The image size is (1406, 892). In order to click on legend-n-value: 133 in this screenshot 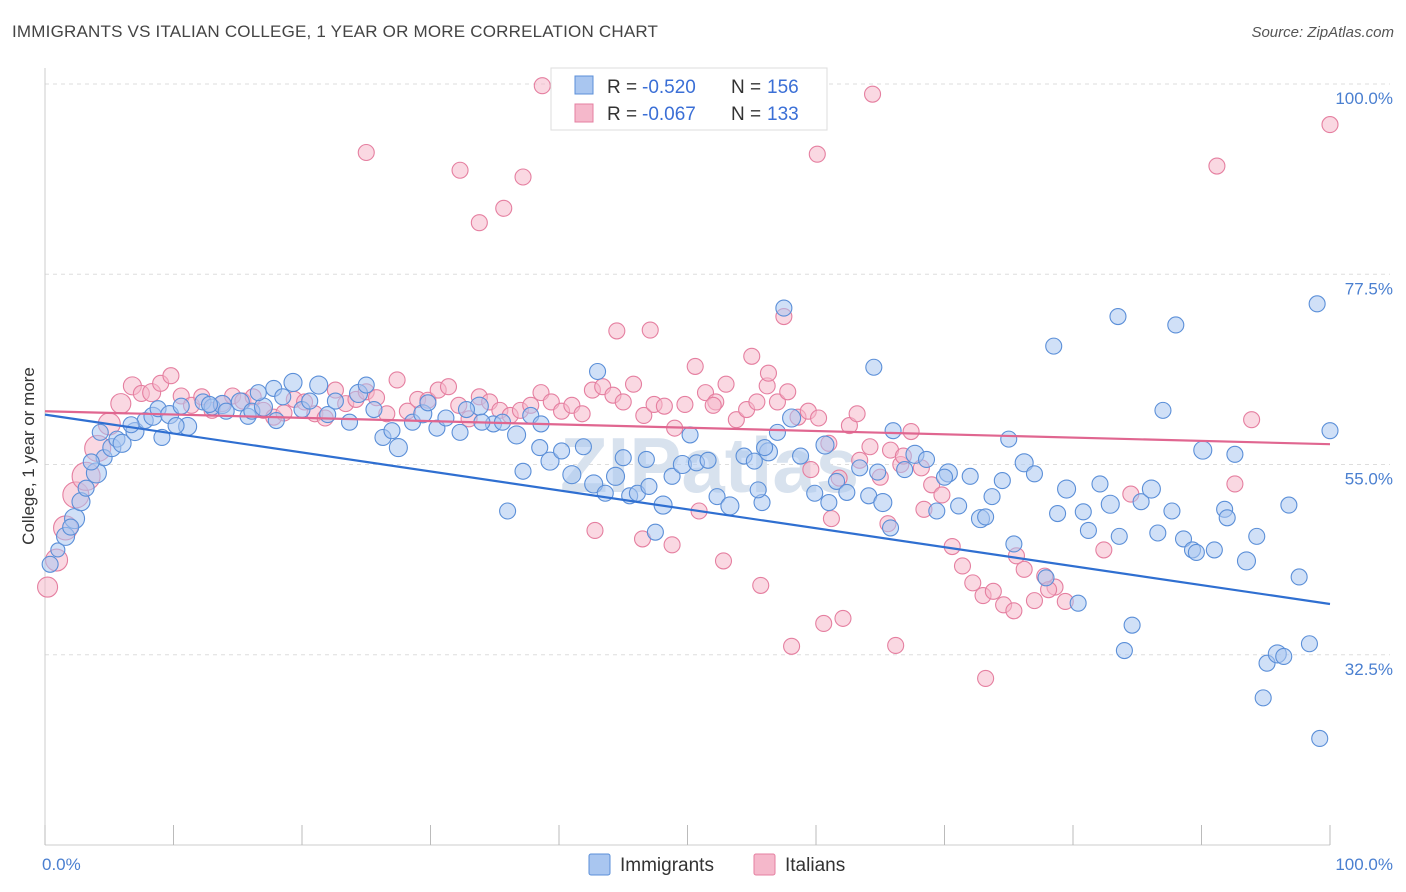, I will do `click(783, 114)`.